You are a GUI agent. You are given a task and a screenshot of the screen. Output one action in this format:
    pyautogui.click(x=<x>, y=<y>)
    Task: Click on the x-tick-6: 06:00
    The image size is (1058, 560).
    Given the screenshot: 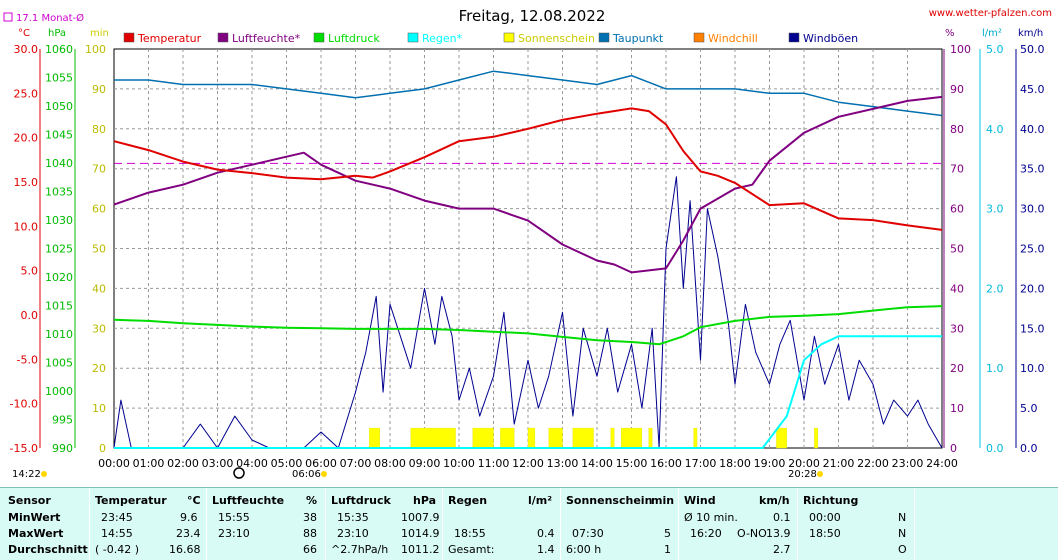 What is the action you would take?
    pyautogui.click(x=321, y=463)
    